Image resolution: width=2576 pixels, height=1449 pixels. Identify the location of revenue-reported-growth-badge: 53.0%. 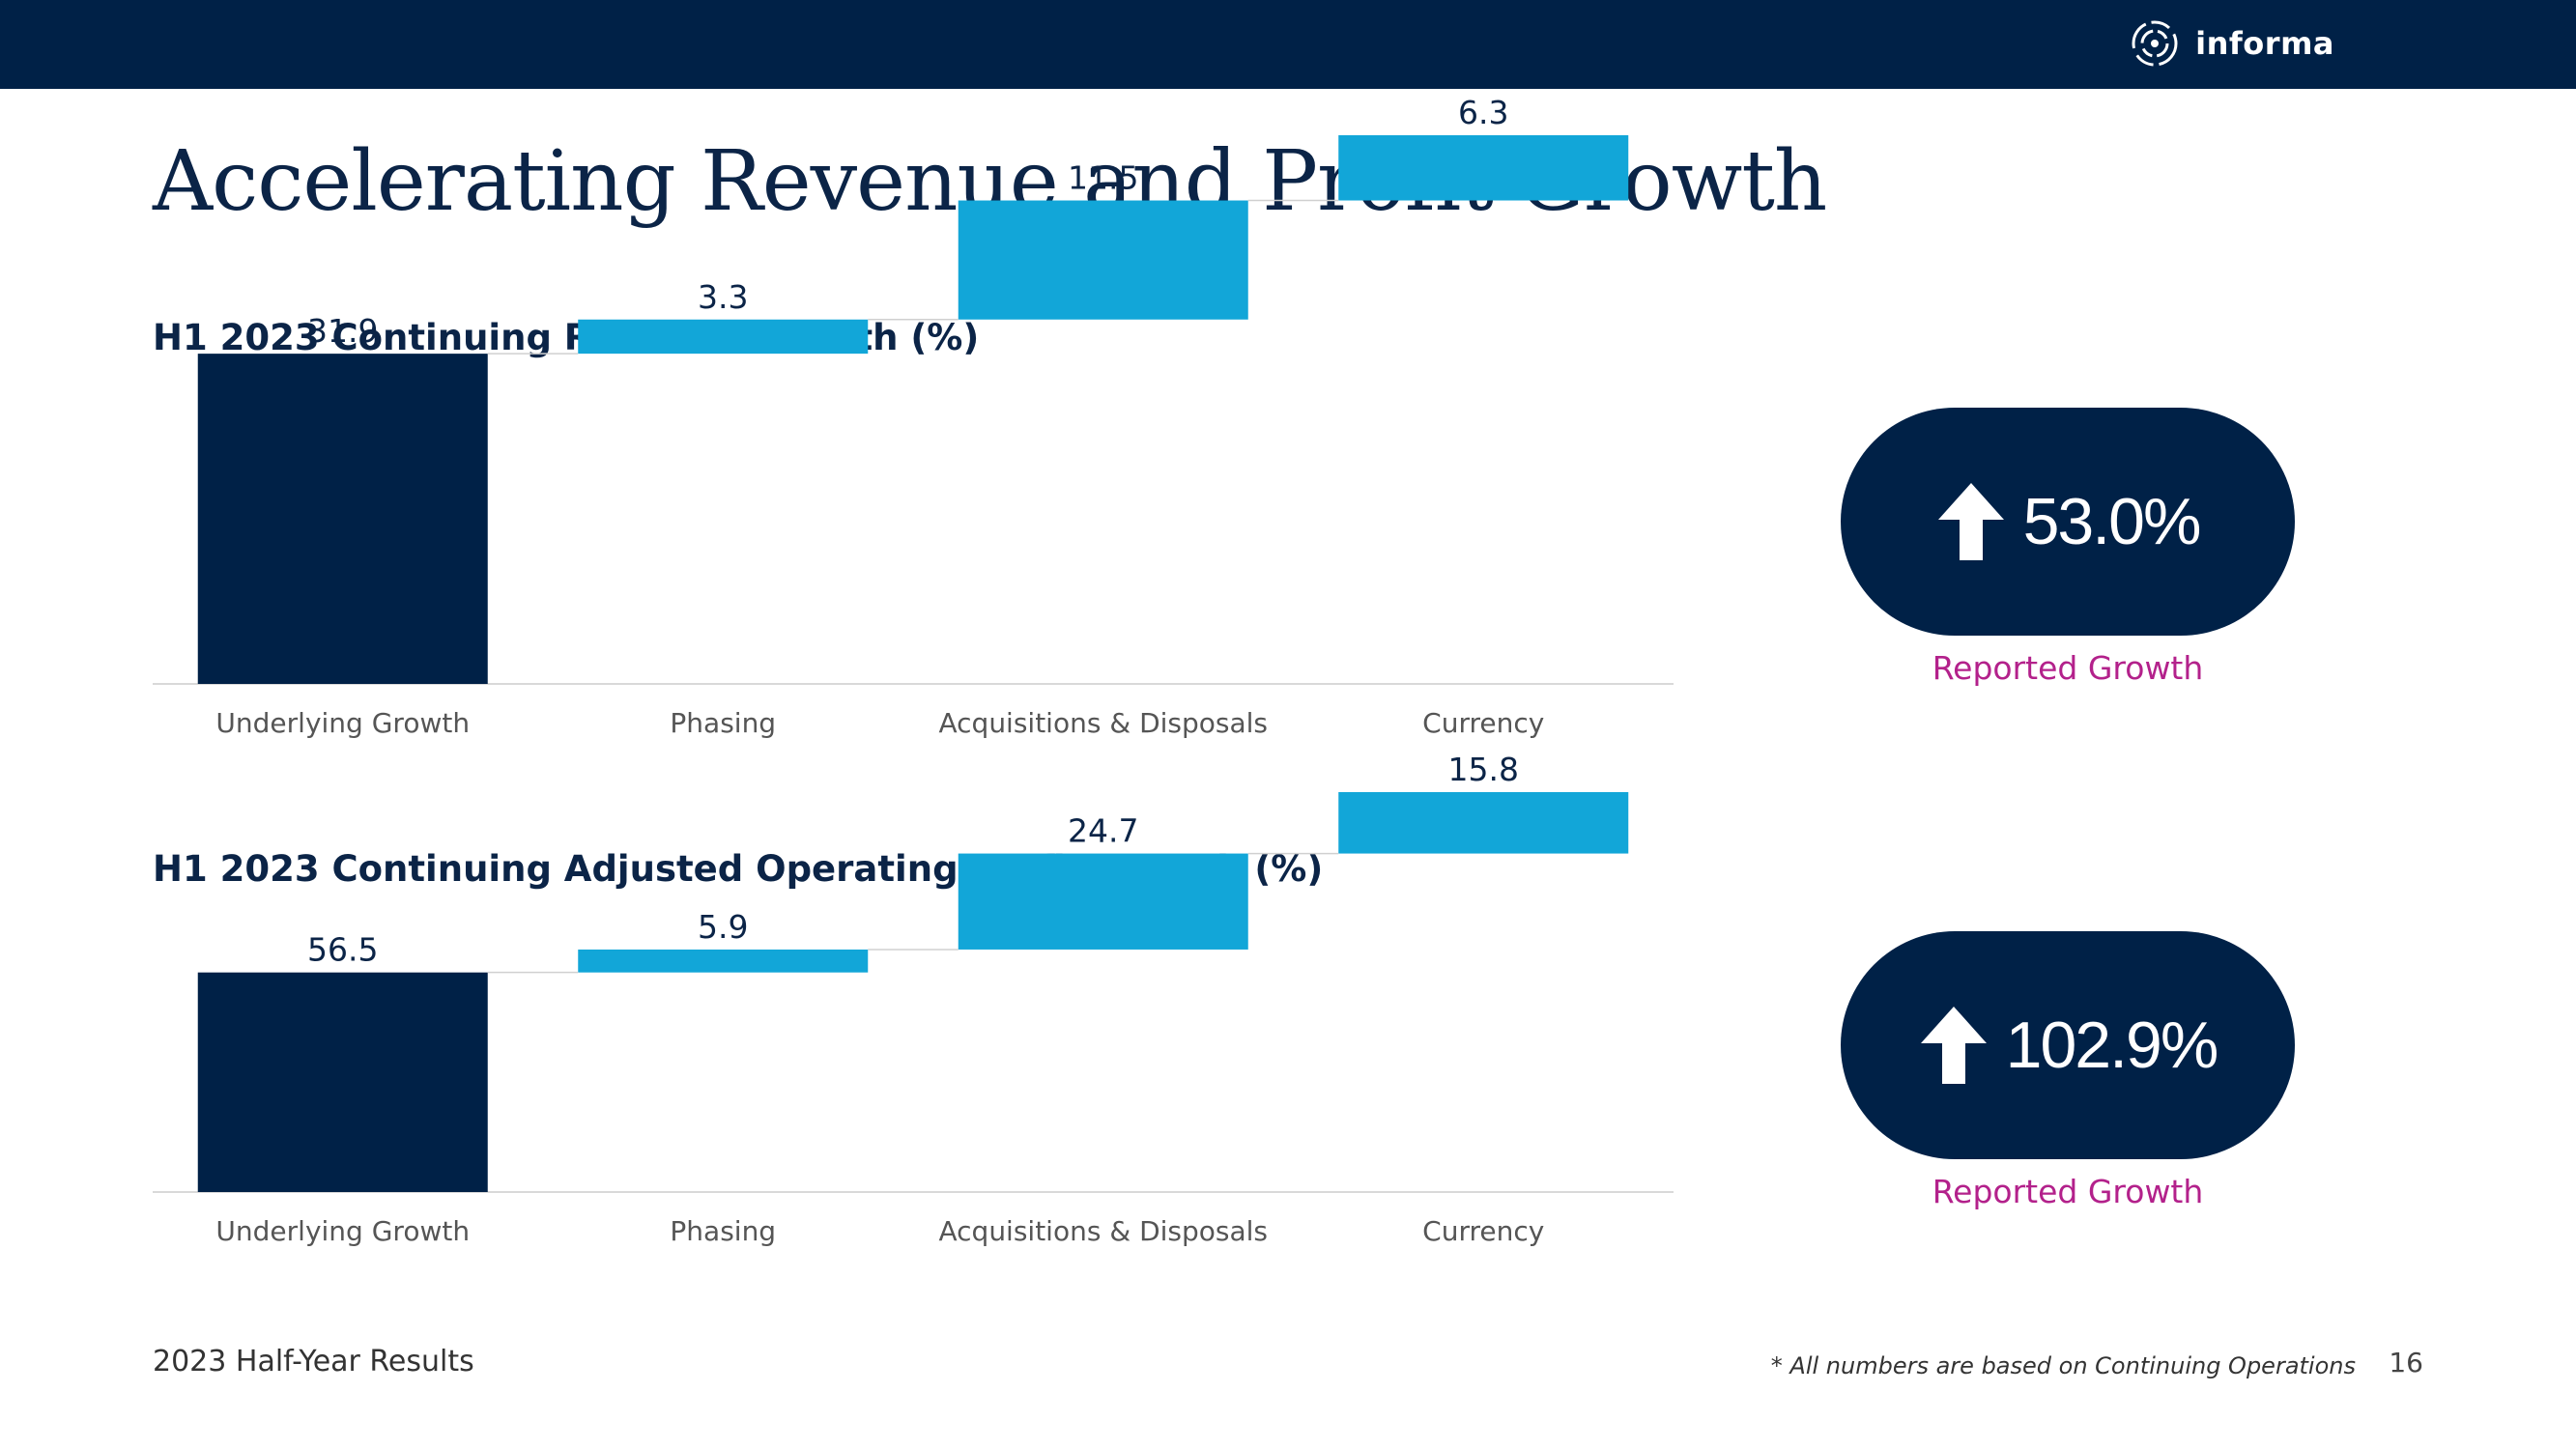
(2068, 522).